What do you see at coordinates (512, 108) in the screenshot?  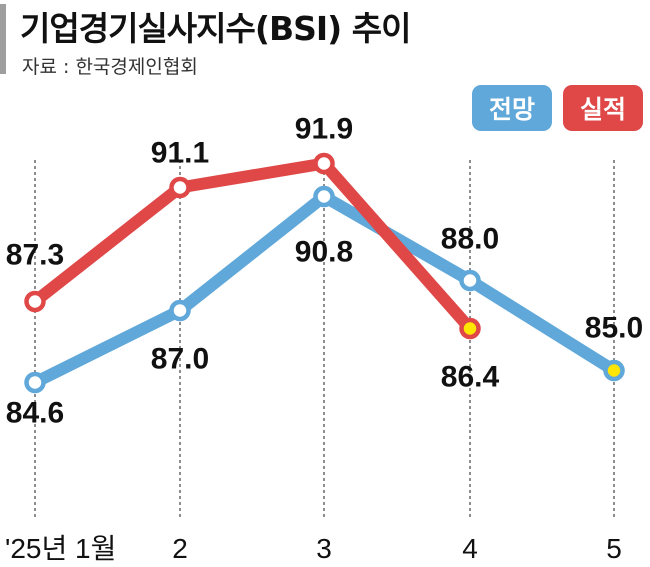 I see `legend-forecast: 전망` at bounding box center [512, 108].